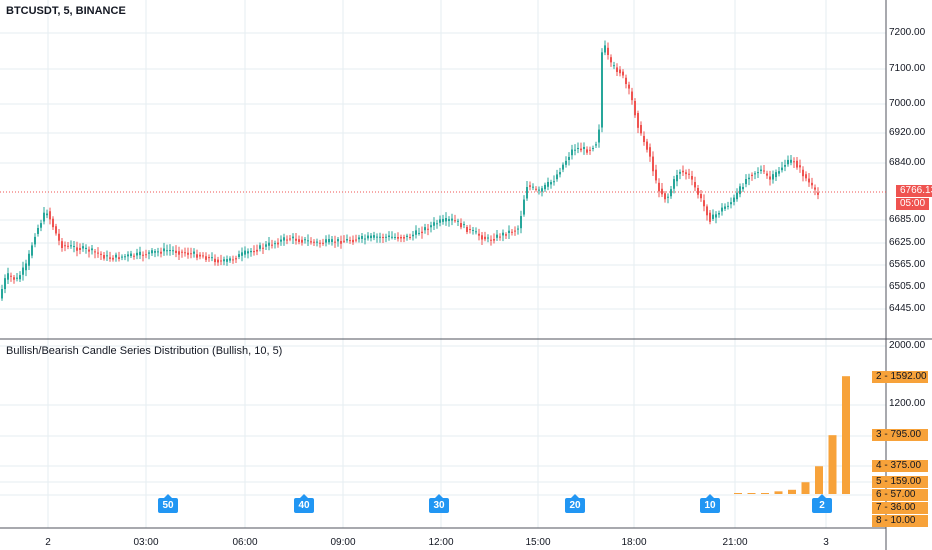 This screenshot has width=932, height=550. I want to click on symbol-title: BTCUSDT, 5, BINANCE, so click(66, 11).